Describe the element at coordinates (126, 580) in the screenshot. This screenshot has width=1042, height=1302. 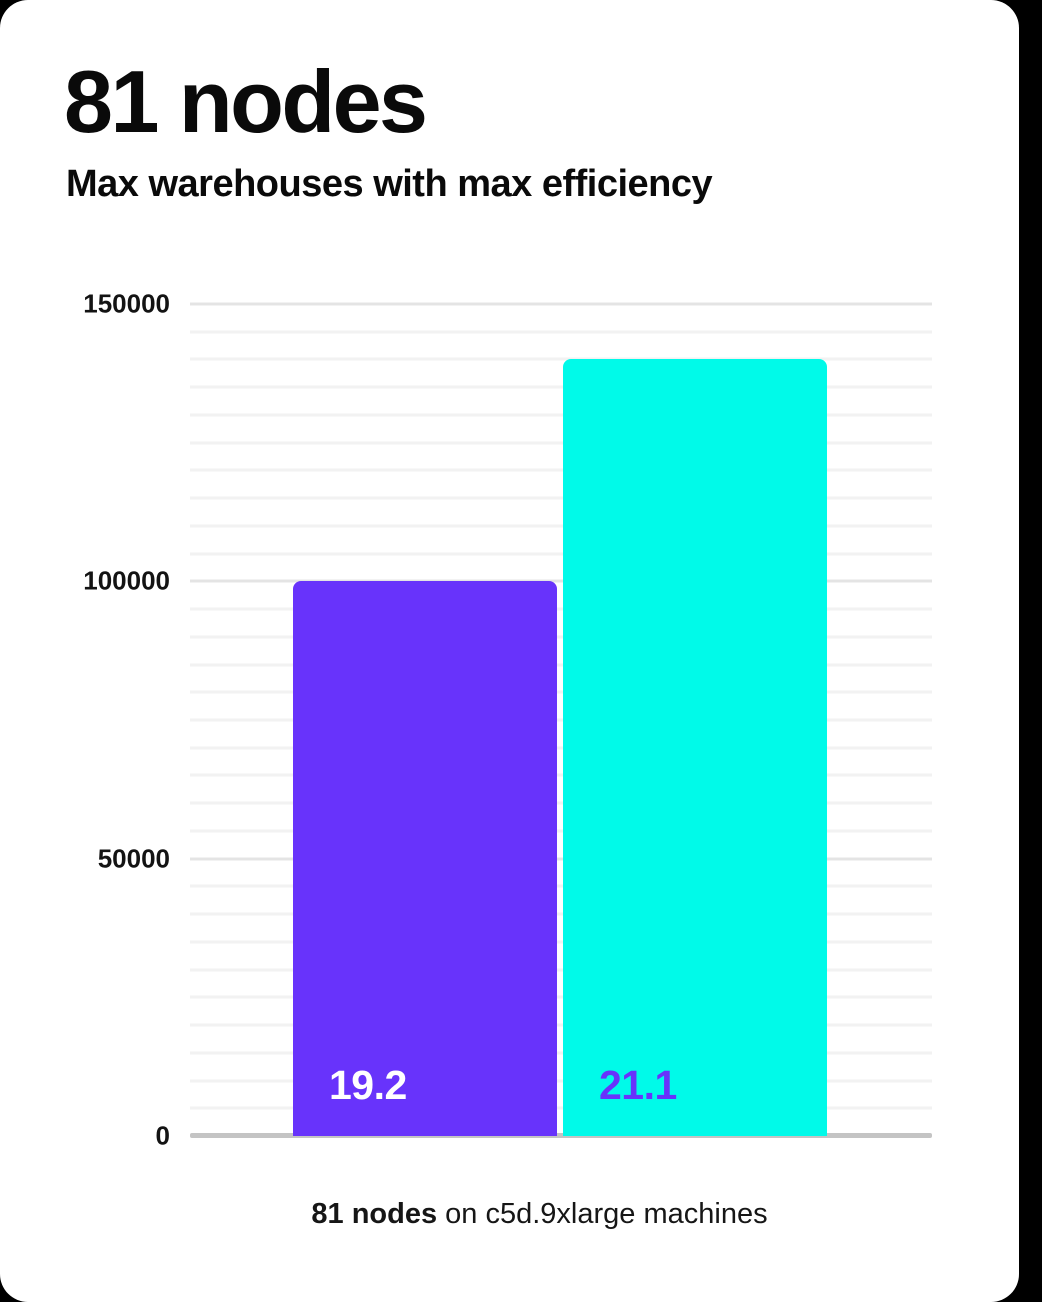
I see `y-axis-tick-label: 100000` at that location.